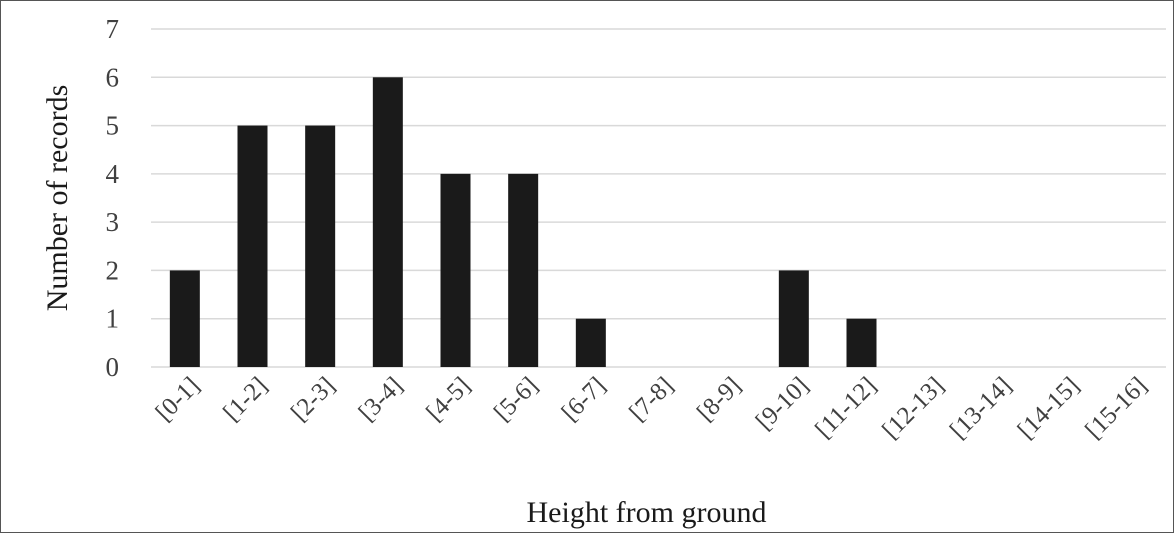 The height and width of the screenshot is (533, 1174). I want to click on bar-[0-1], so click(184, 318).